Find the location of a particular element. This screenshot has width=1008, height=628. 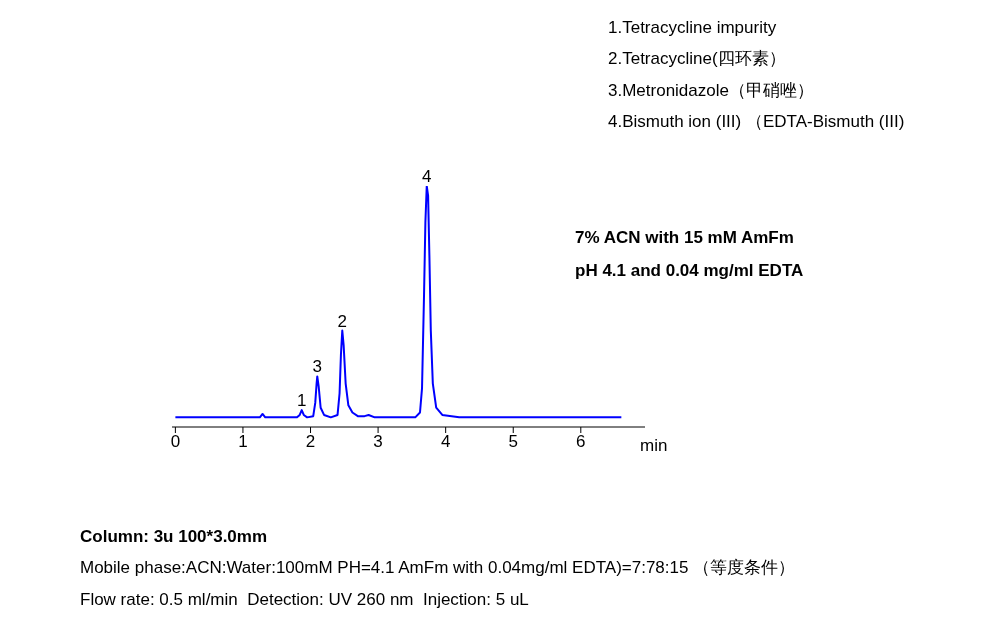

annotation: 2 is located at coordinates (342, 321).